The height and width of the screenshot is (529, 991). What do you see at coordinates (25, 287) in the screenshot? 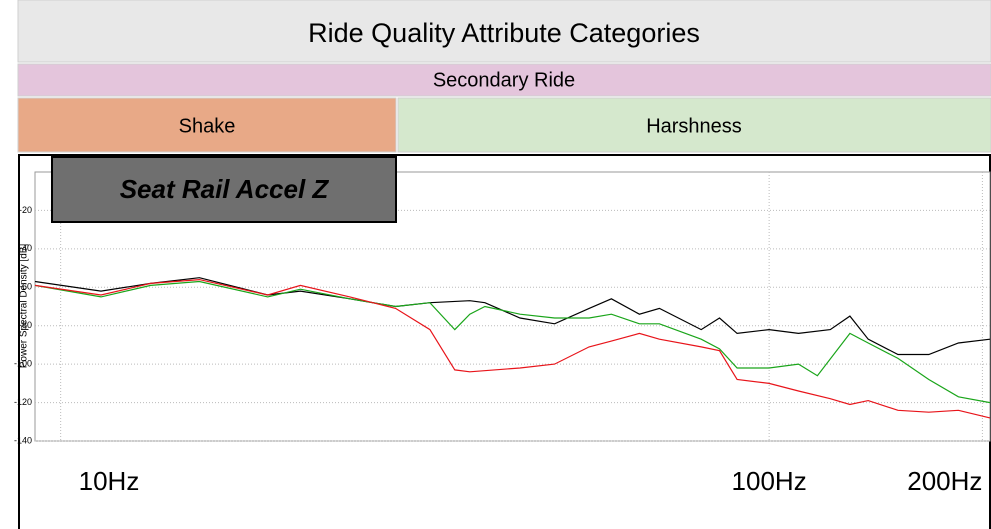
I see `y-tick-label: -60` at bounding box center [25, 287].